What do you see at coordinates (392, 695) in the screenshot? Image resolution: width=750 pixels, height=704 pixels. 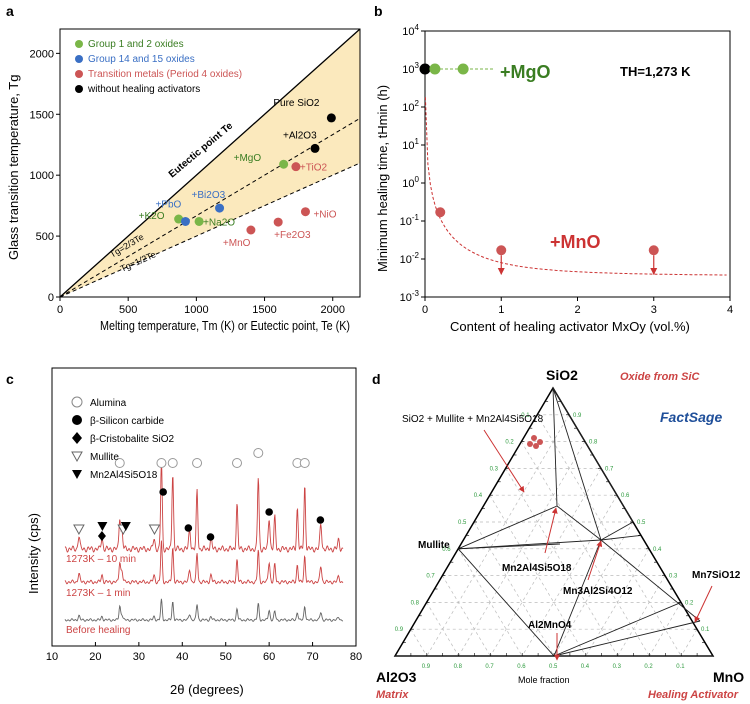 I see `vertex-note-left: Matrix` at bounding box center [392, 695].